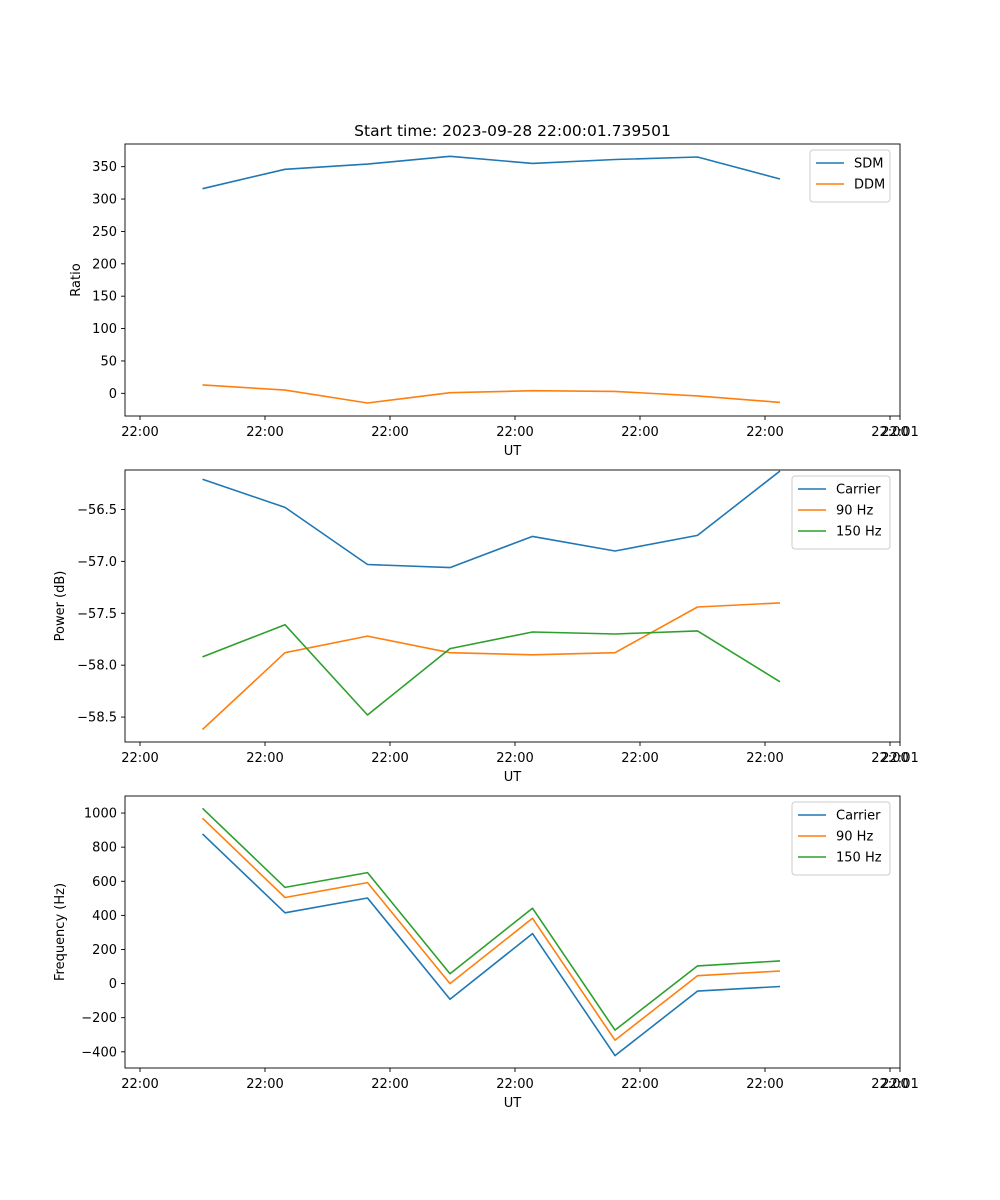 The image size is (1000, 1200). Describe the element at coordinates (512, 131) in the screenshot. I see `chart-title: Start time: 2023-09-28 22:00:01.739501` at that location.